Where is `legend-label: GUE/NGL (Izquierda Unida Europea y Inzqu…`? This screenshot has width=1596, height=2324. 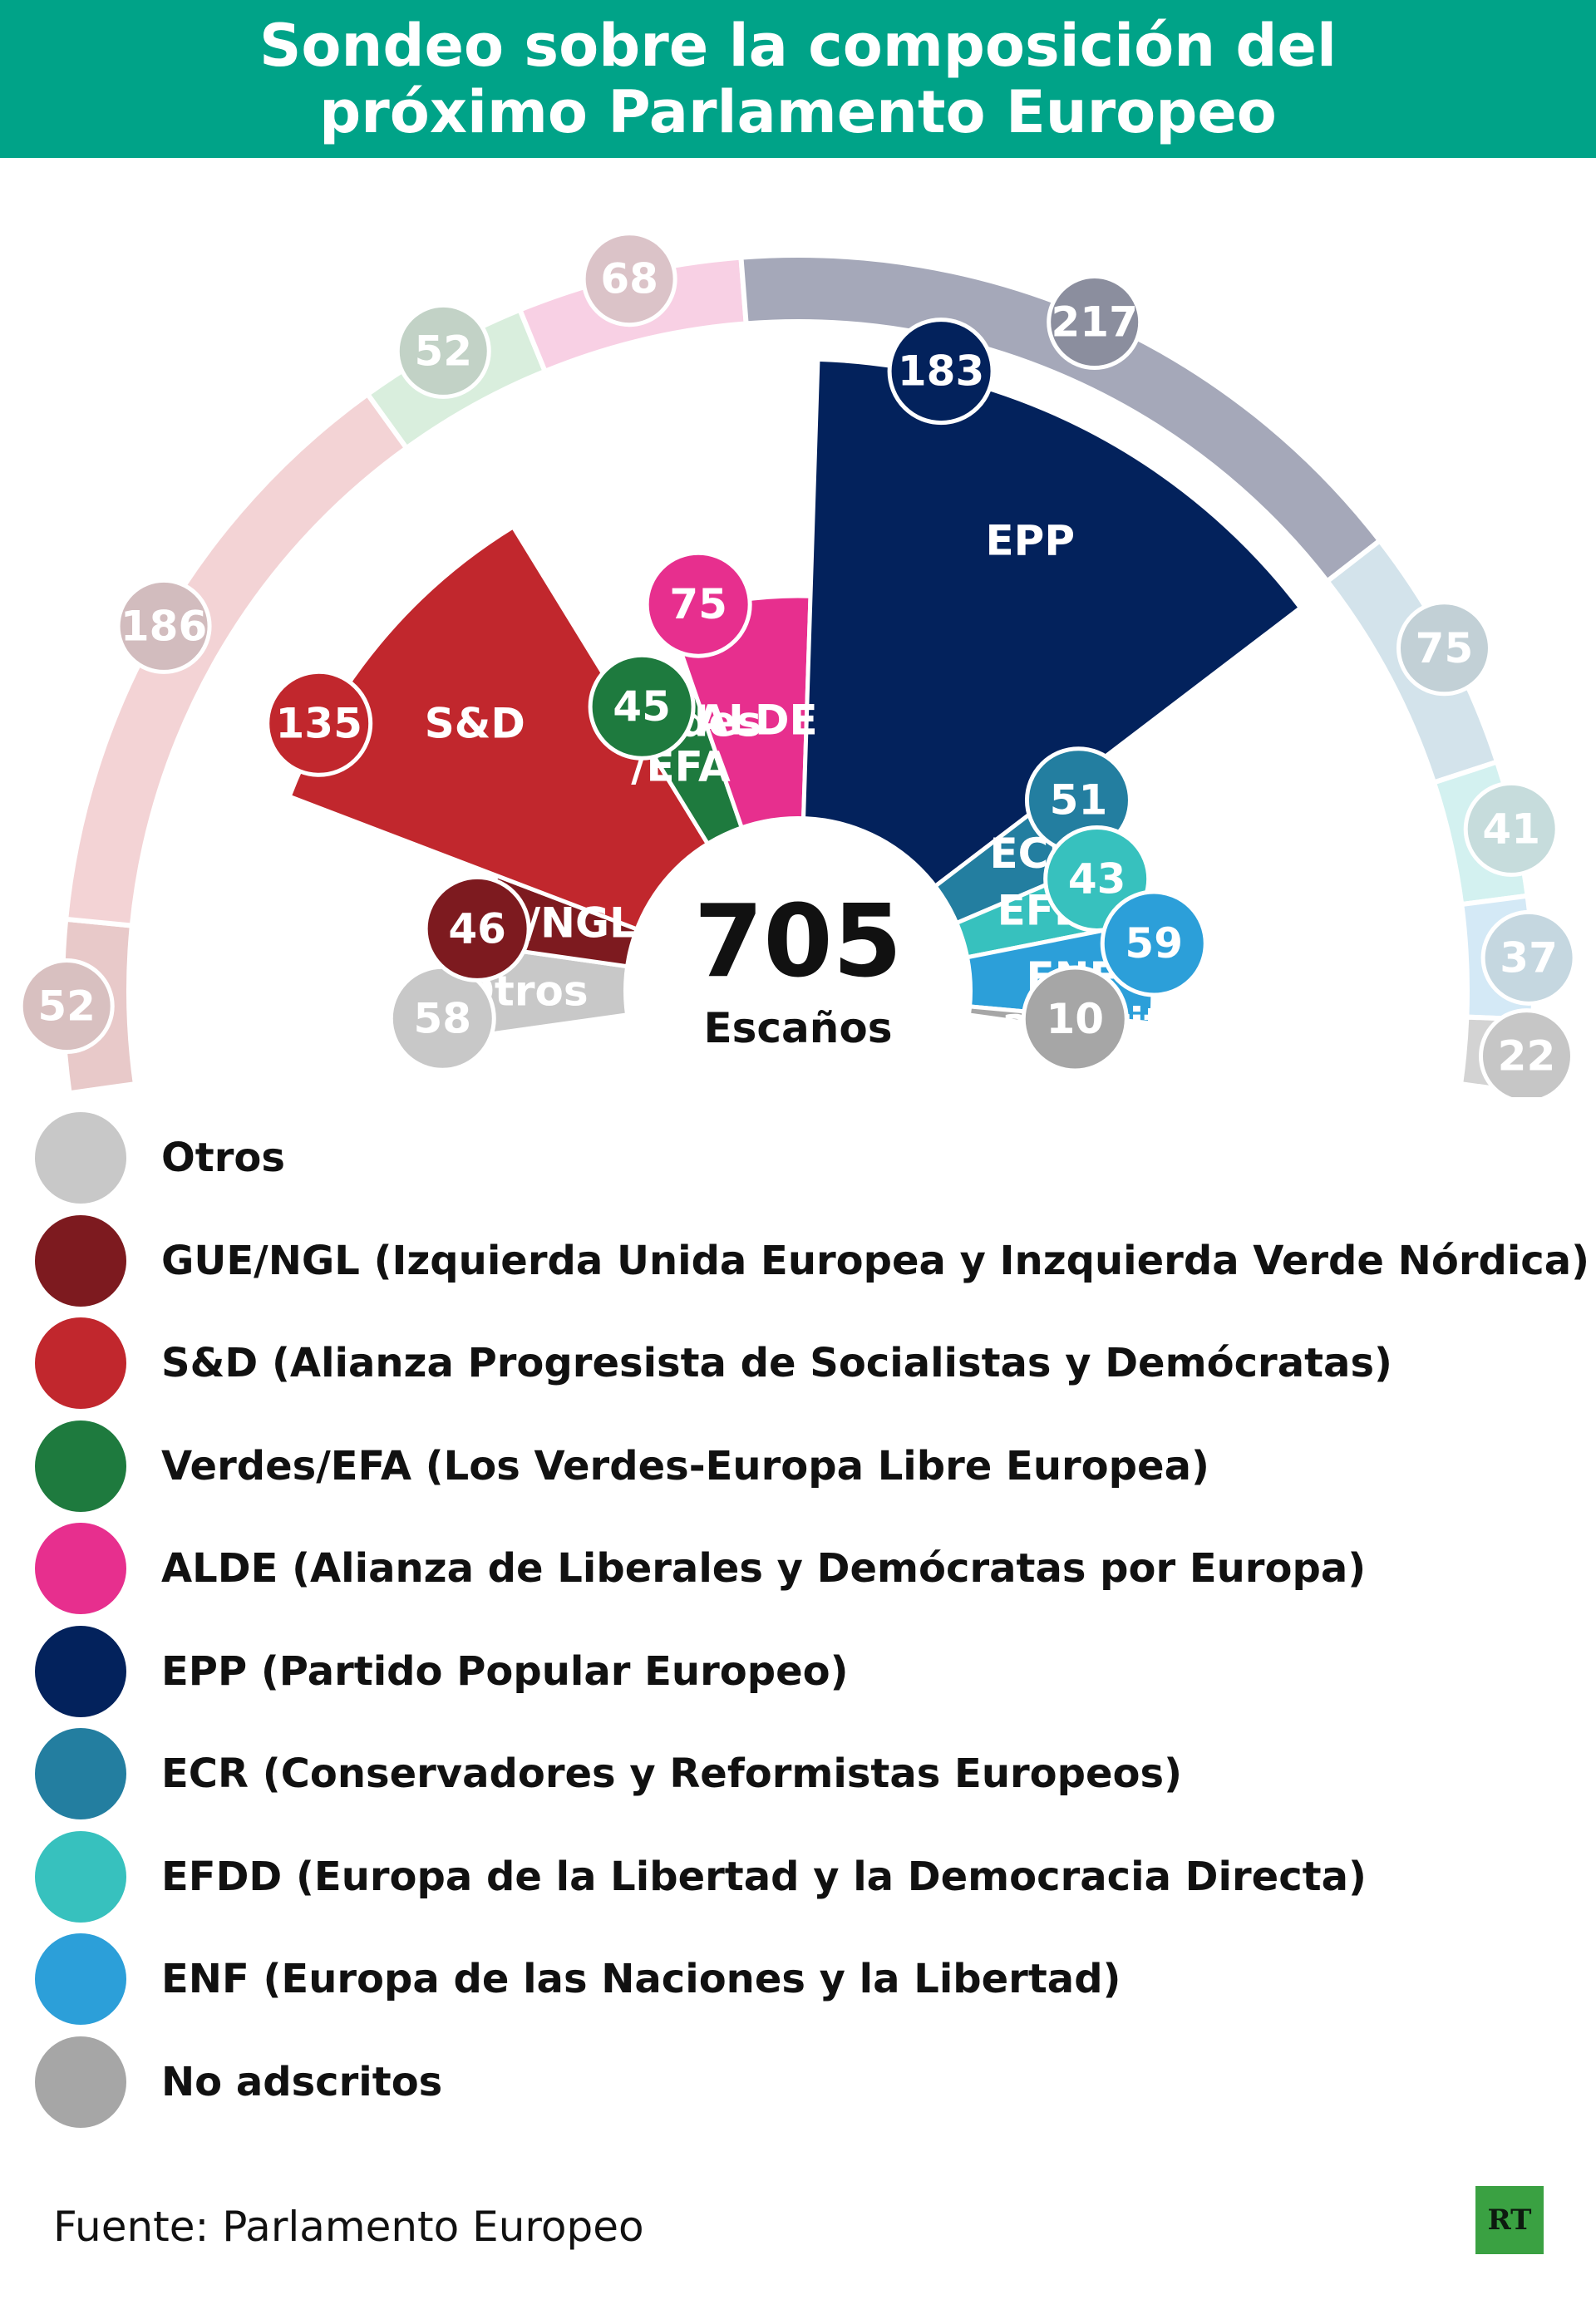 legend-label: GUE/NGL (Izquierda Unida Europea y Inzqu… is located at coordinates (876, 1260).